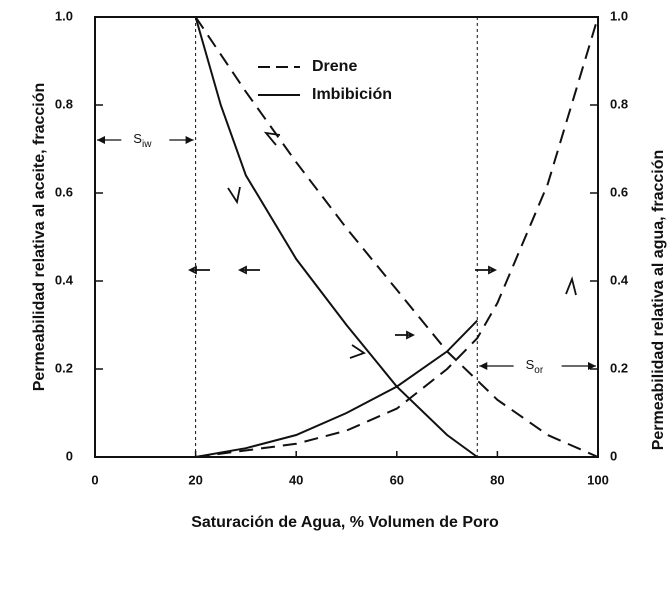  Describe the element at coordinates (296, 479) in the screenshot. I see `x-tick-label: 40` at that location.